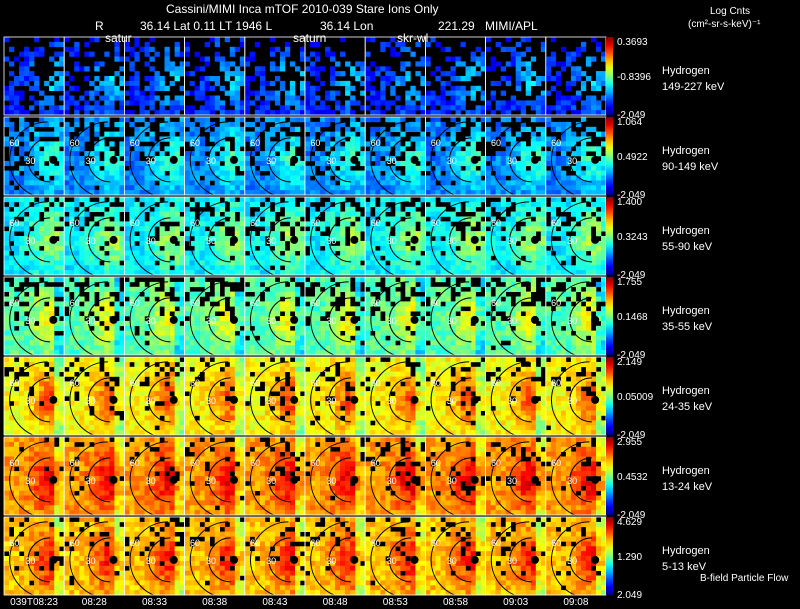 This screenshot has height=609, width=800. Describe the element at coordinates (414, 159) in the screenshot. I see `planet-marker` at that location.